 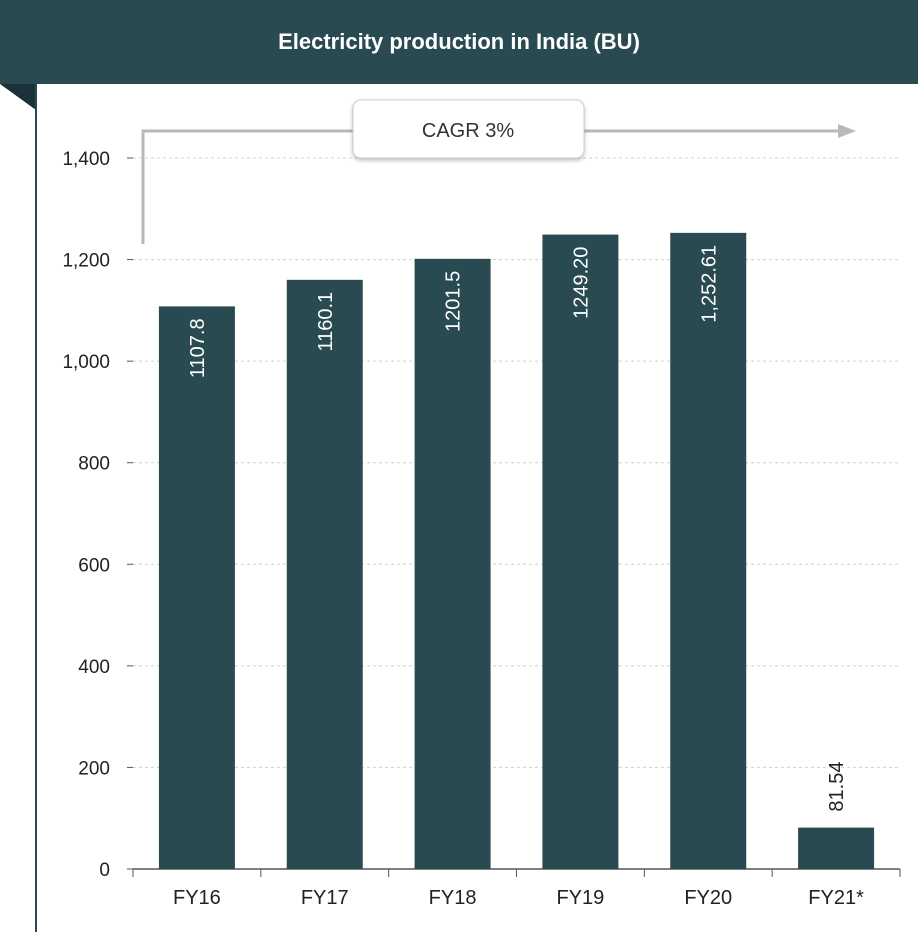 What do you see at coordinates (86, 159) in the screenshot?
I see `y-tick-label: 1,400` at bounding box center [86, 159].